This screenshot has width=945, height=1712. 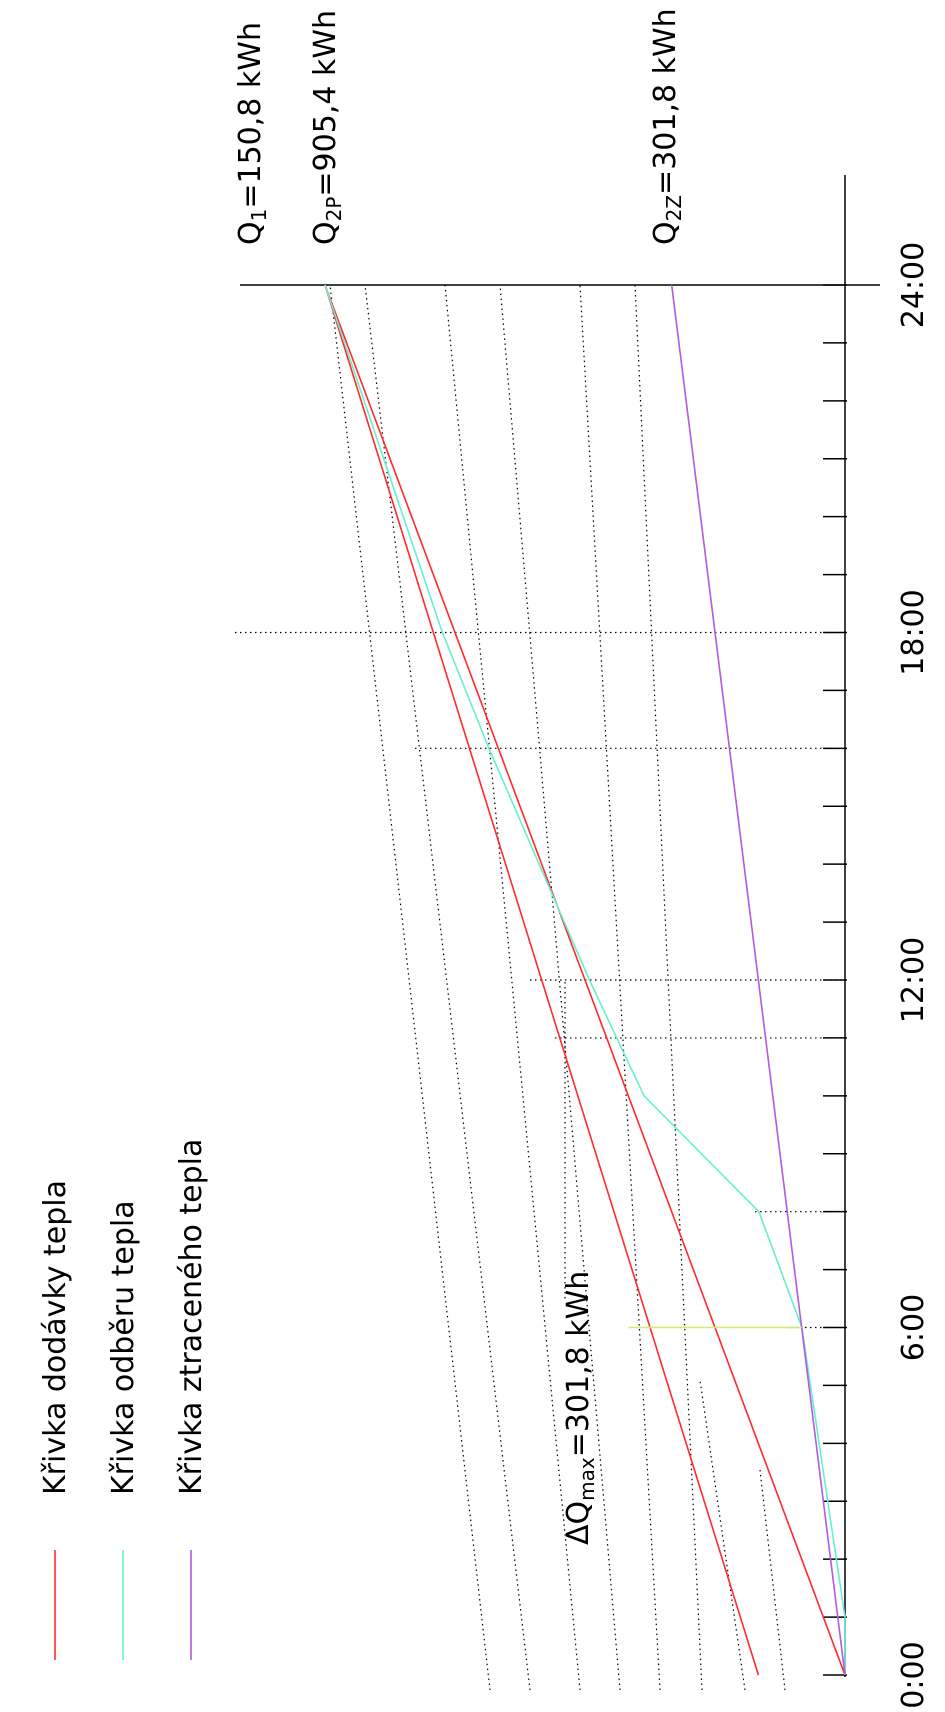 I want to click on q2z-label: Q2Z=301,8 kWh, so click(x=667, y=126).